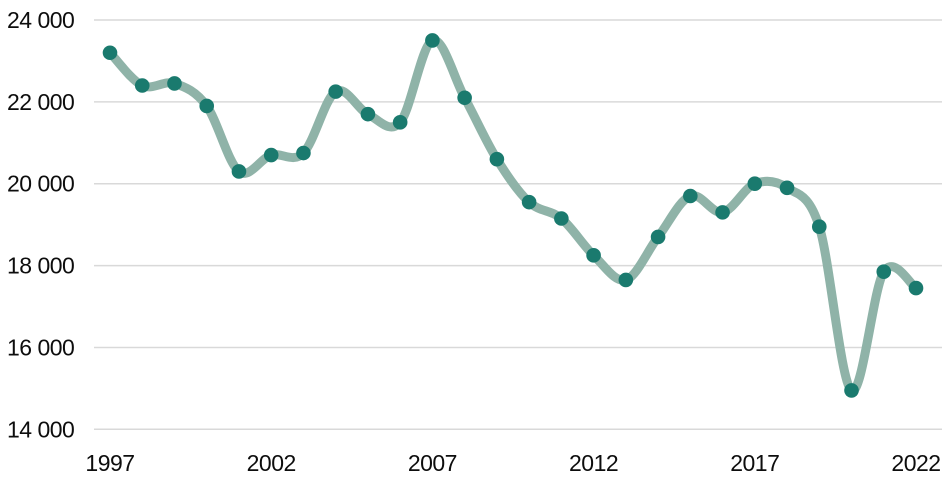  What do you see at coordinates (368, 114) in the screenshot?
I see `data-point-2005` at bounding box center [368, 114].